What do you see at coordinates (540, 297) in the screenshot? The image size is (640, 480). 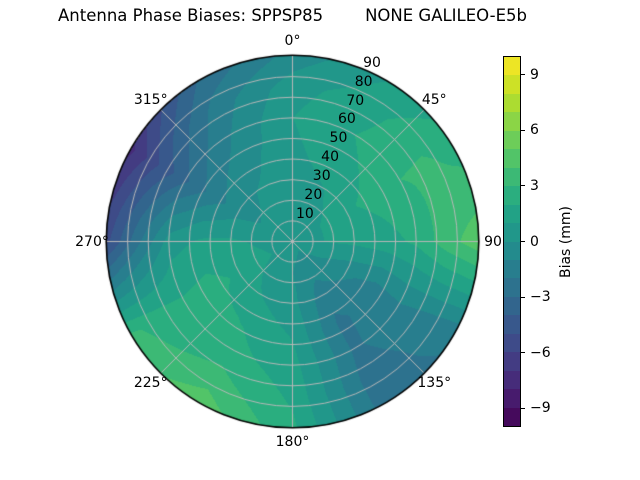 I see `colorbar-tick-label--3: −3` at bounding box center [540, 297].